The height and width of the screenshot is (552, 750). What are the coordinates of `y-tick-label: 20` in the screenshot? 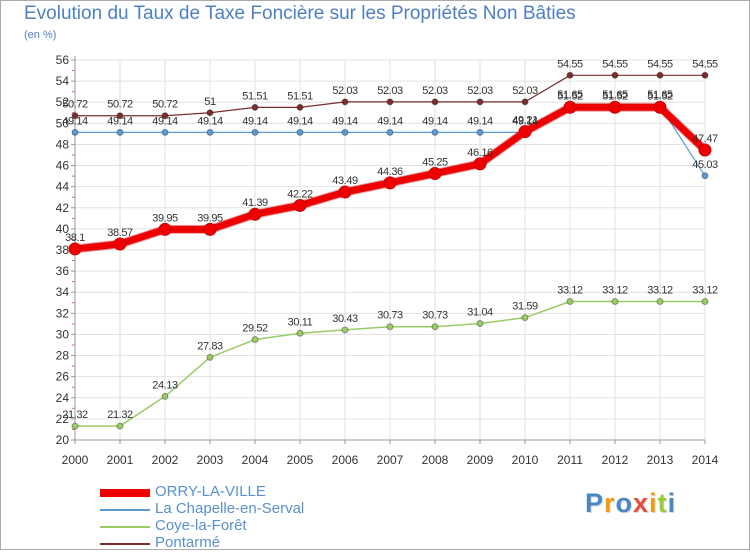 It's located at (63, 440).